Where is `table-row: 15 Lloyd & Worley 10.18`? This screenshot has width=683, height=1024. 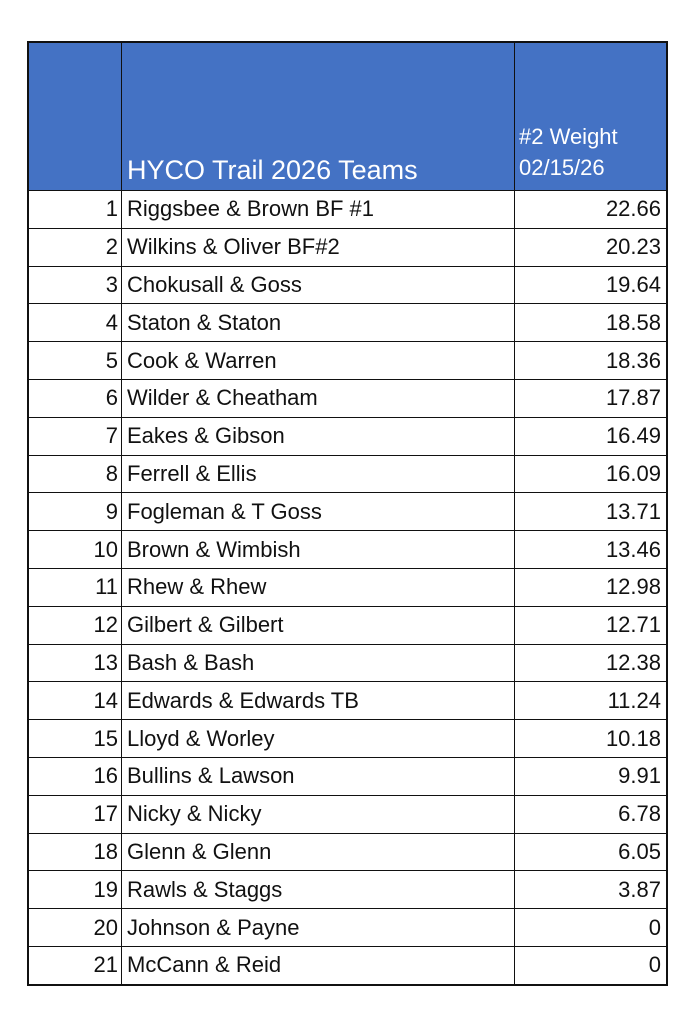
table-row: 15 Lloyd & Worley 10.18 is located at coordinates (347, 738).